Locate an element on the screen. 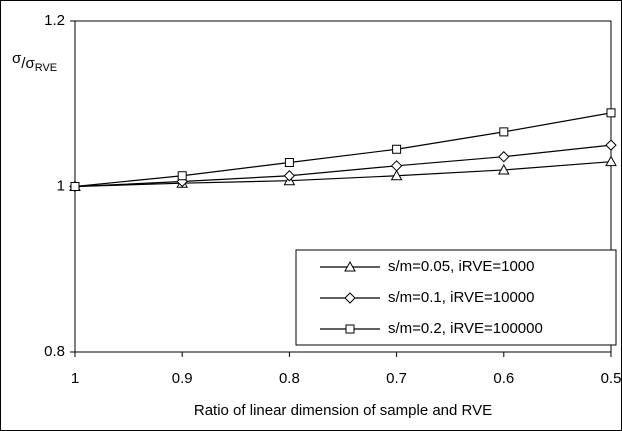 The height and width of the screenshot is (431, 622). y-label-subscript: RVE is located at coordinates (46, 68).